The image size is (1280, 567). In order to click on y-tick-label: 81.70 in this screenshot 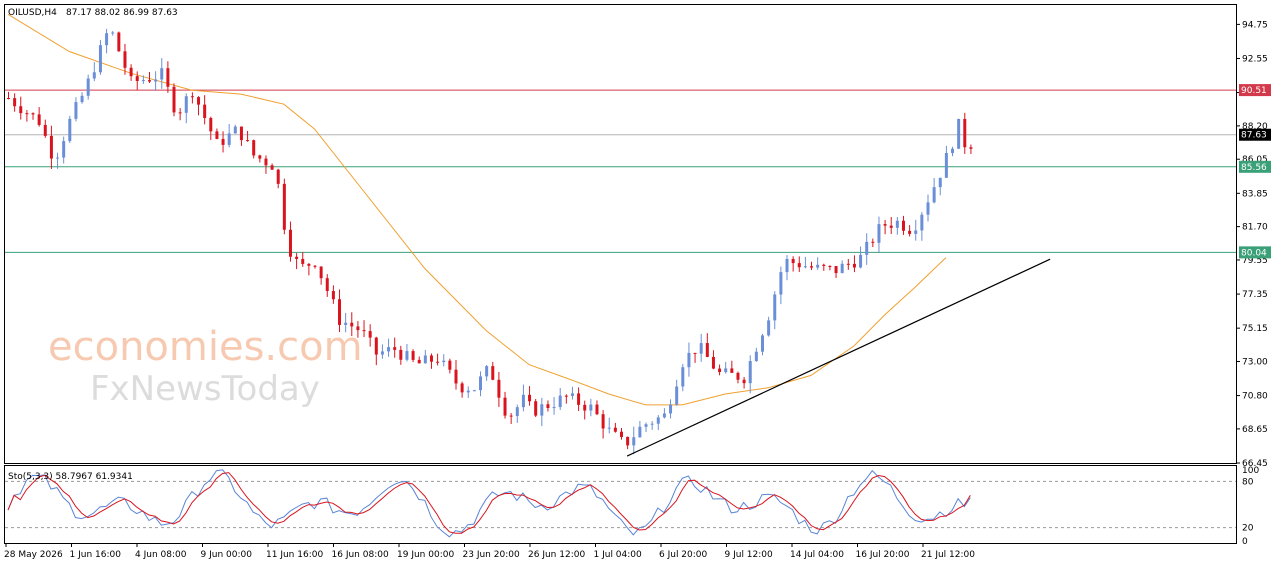, I will do `click(1255, 228)`.